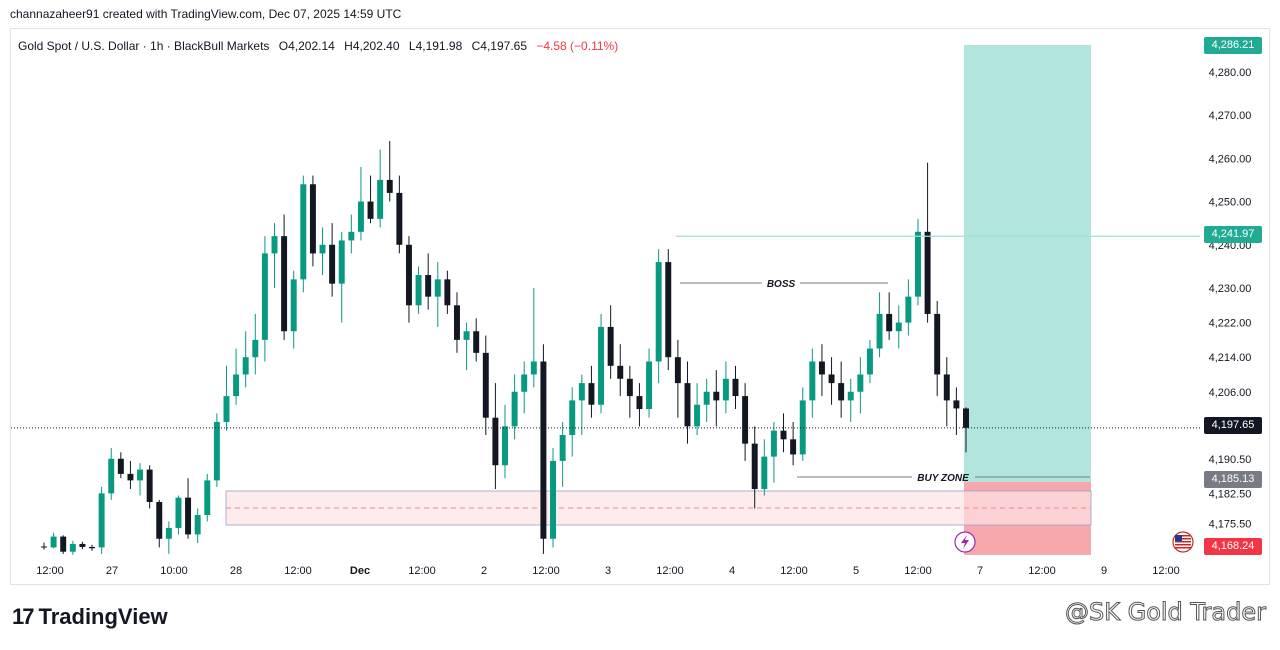 This screenshot has width=1280, height=650. What do you see at coordinates (980, 571) in the screenshot?
I see `time-tick-label: 7` at bounding box center [980, 571].